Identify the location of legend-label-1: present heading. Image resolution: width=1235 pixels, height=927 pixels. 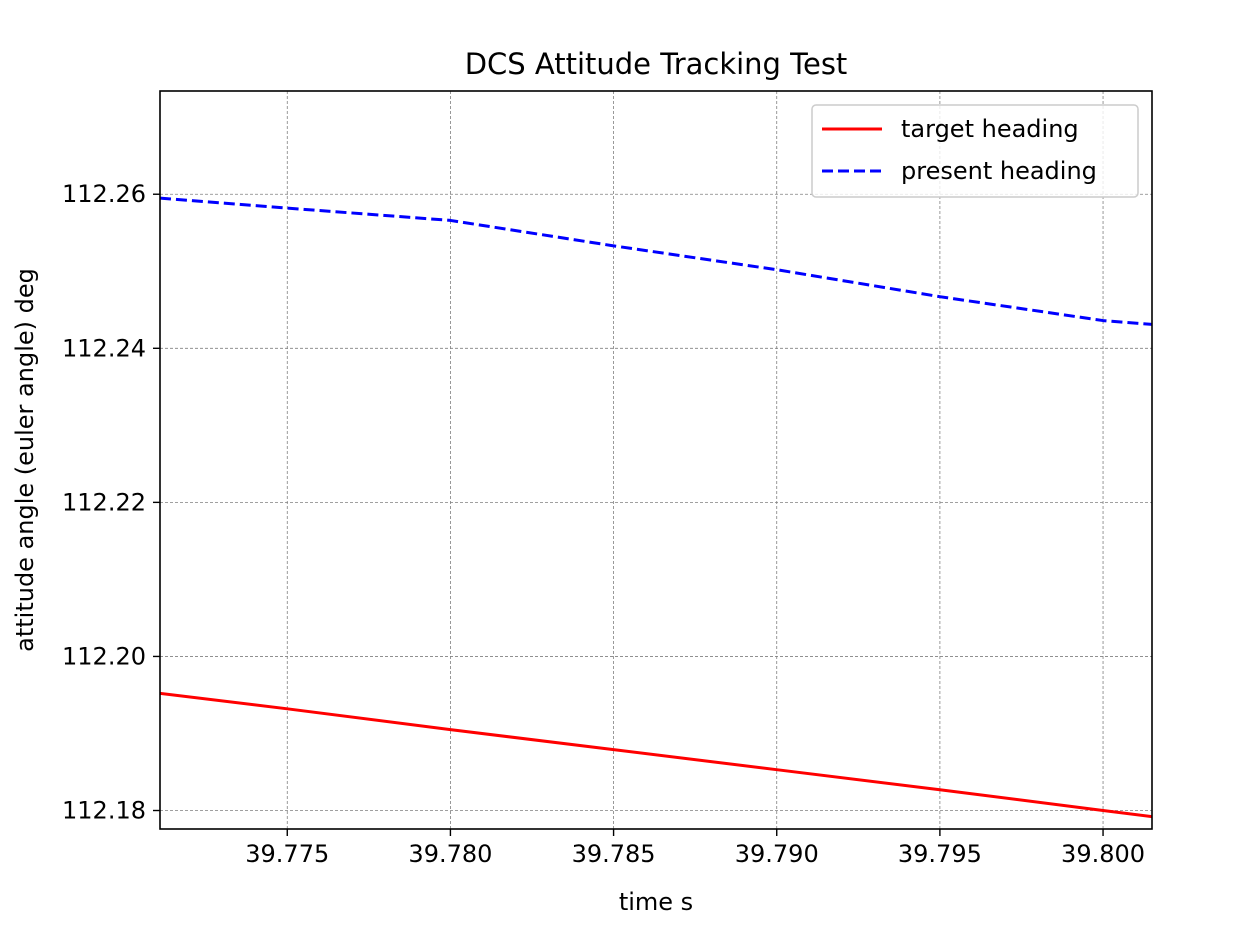
(999, 171).